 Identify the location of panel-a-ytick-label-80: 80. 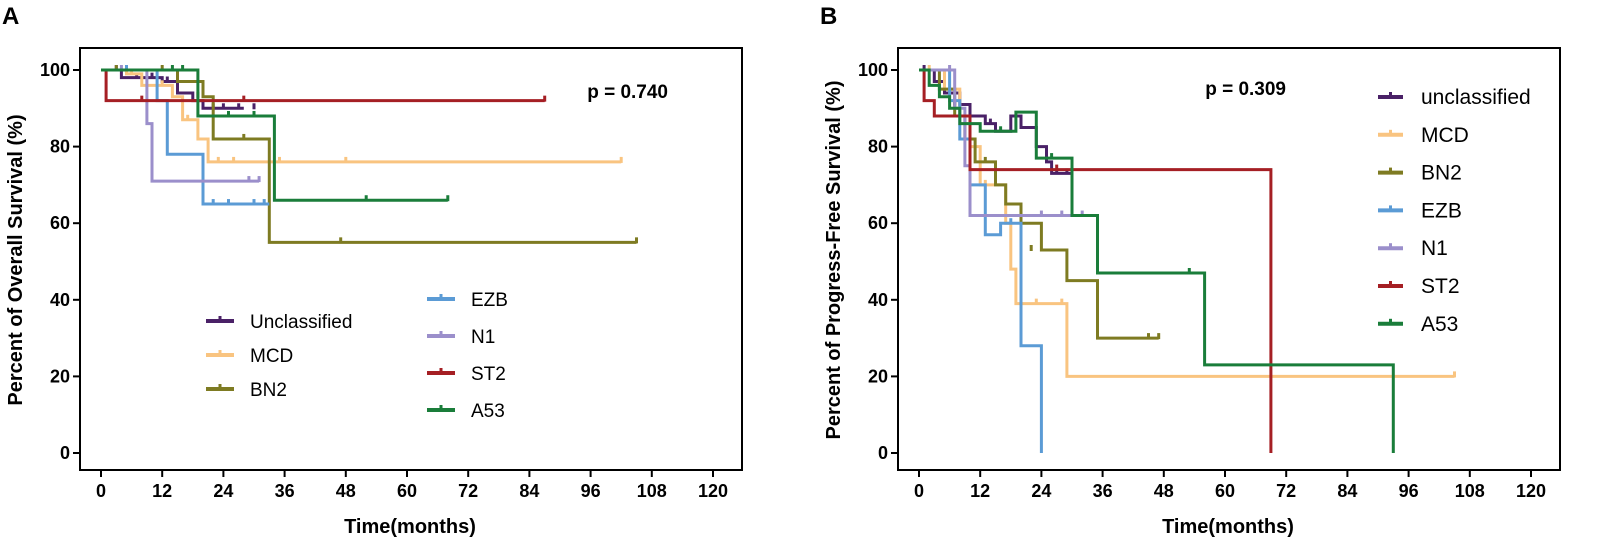
(60, 147).